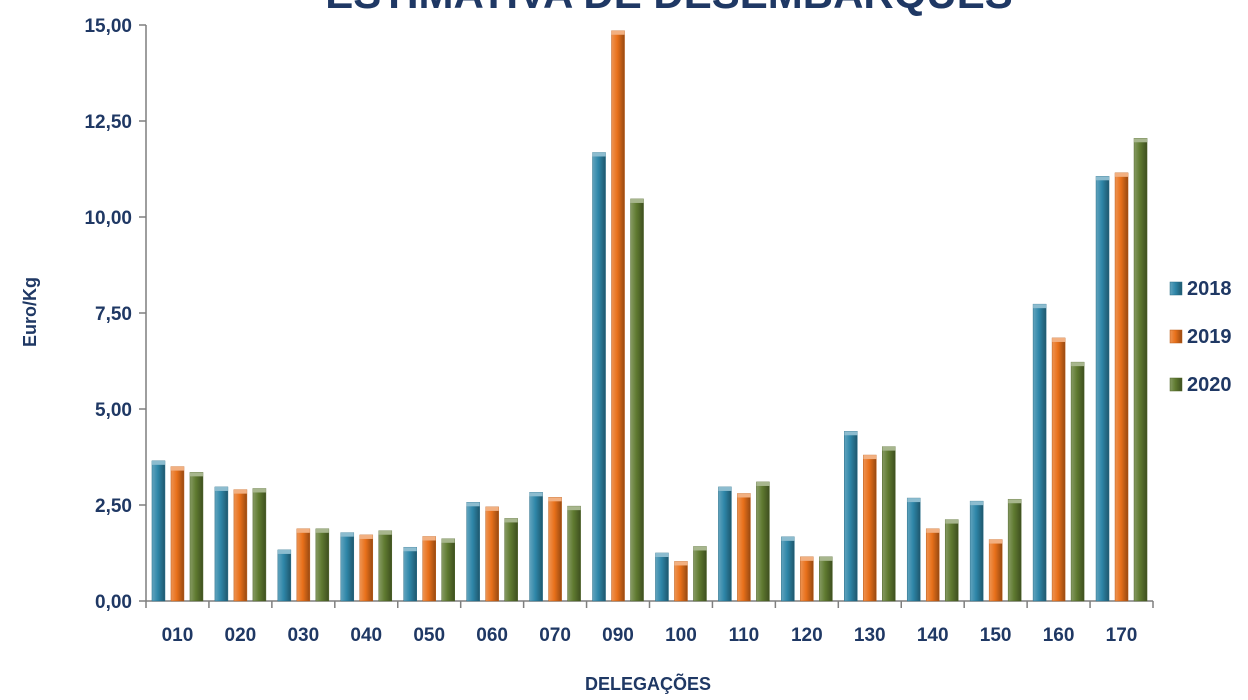 This screenshot has width=1248, height=700. Describe the element at coordinates (1059, 635) in the screenshot. I see `x-tick-label: 160` at that location.